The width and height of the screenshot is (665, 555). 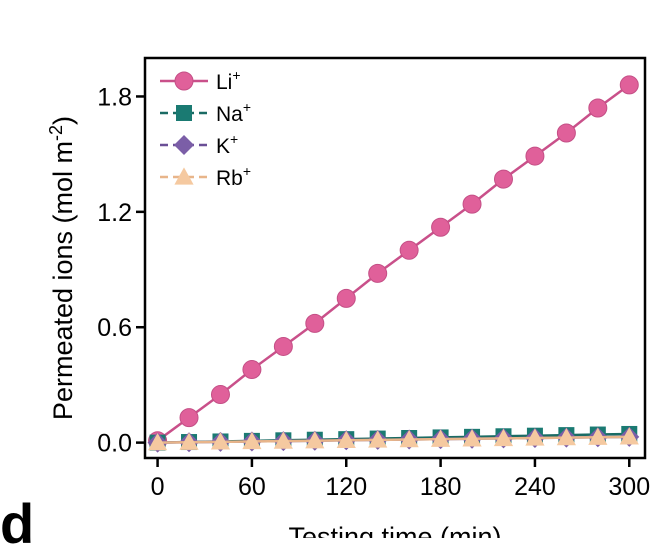 I want to click on legend-label: Na+, so click(x=233, y=112).